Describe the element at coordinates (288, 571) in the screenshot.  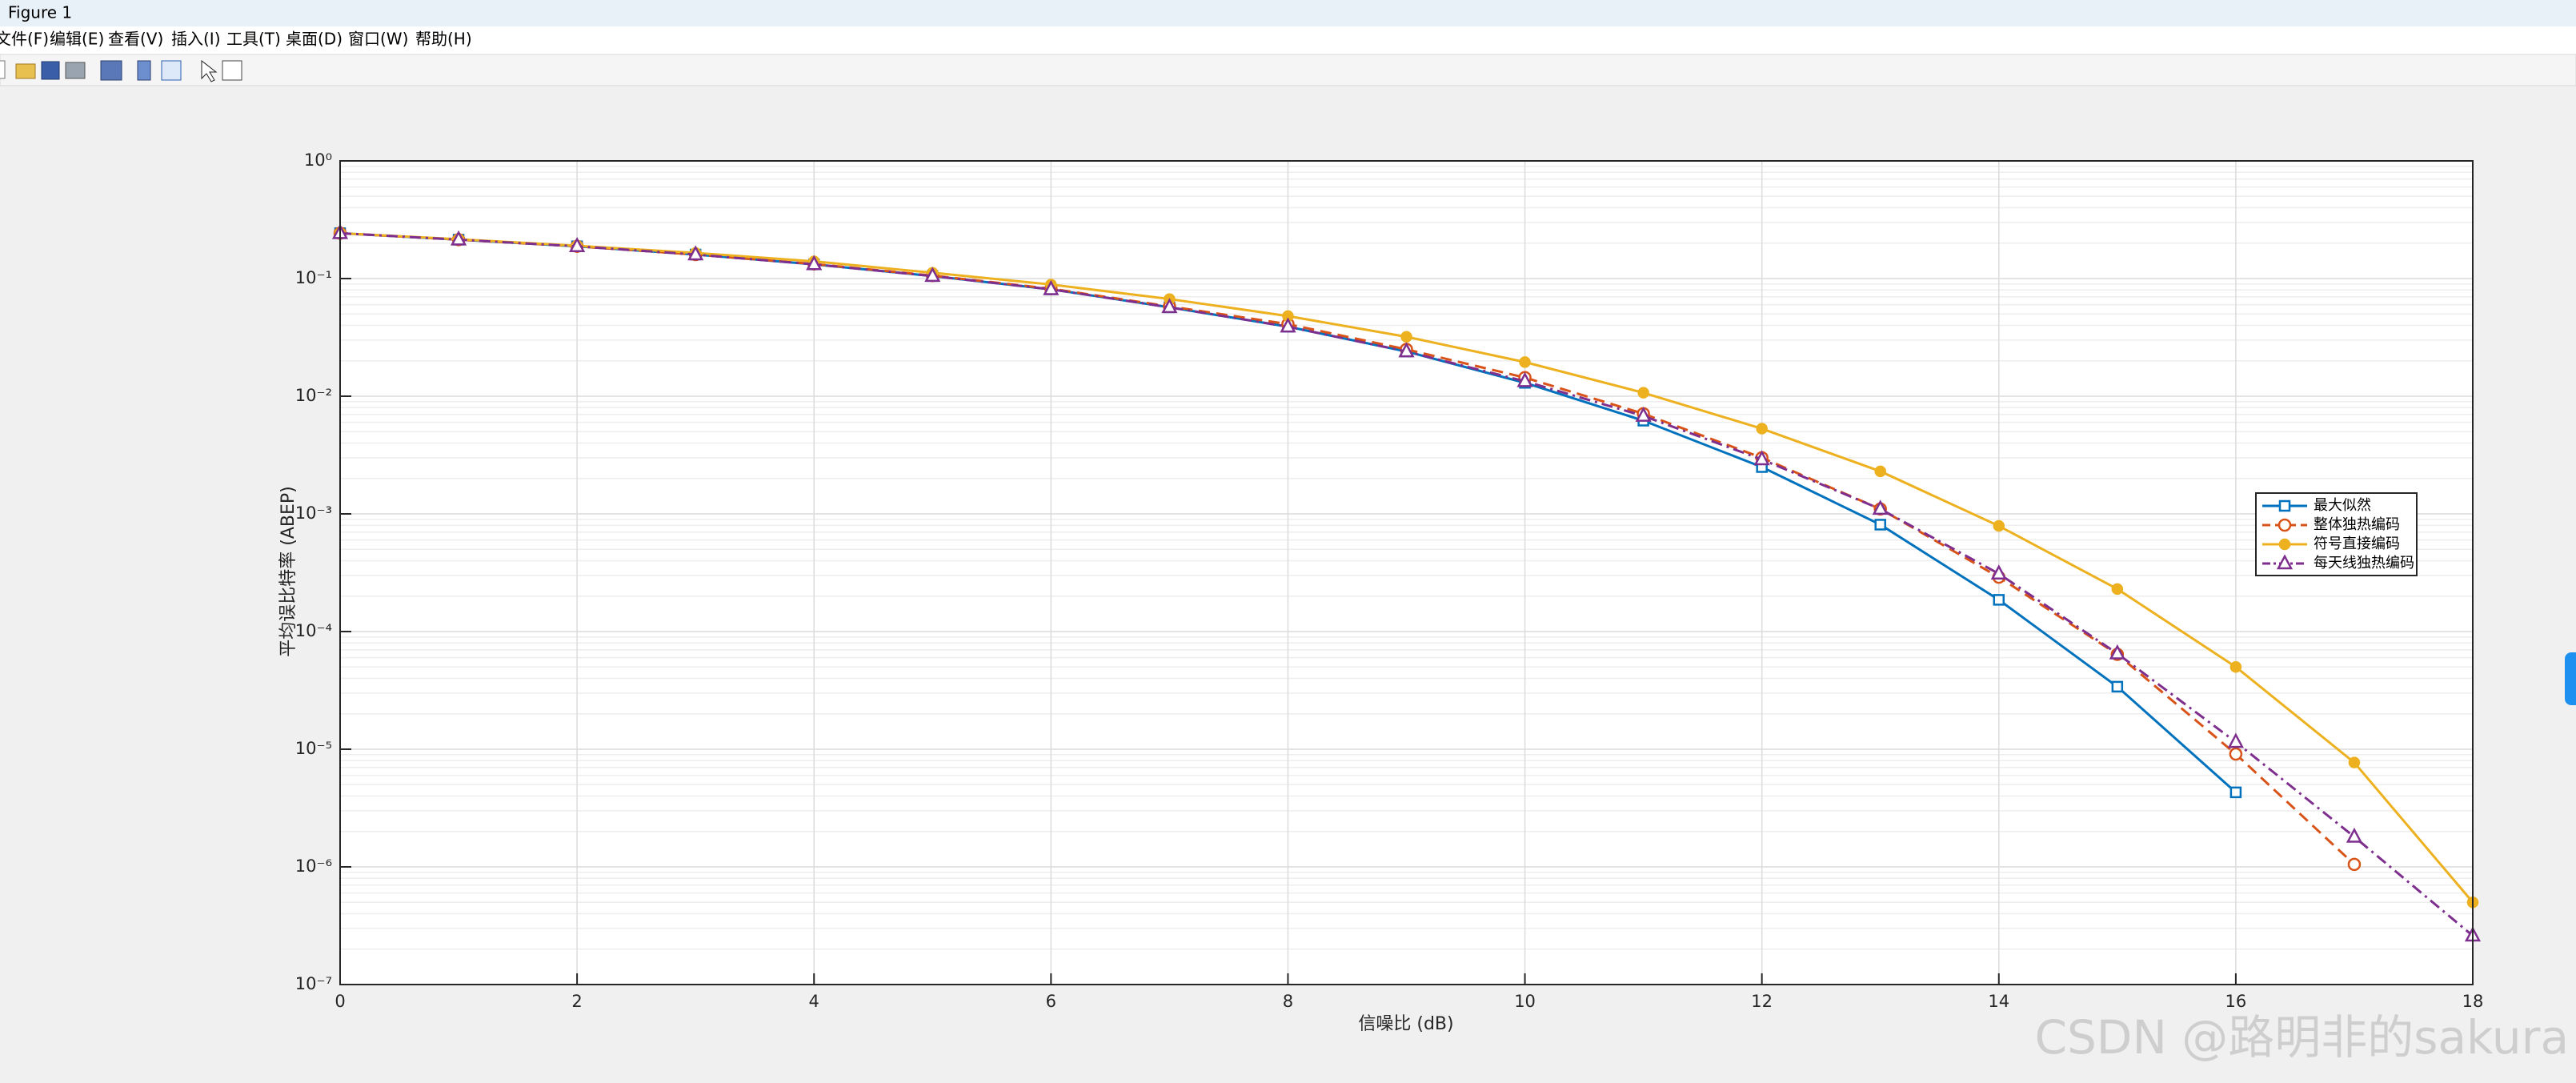
I see `y-axis-label: 平均误比特率 (ABEP)` at that location.